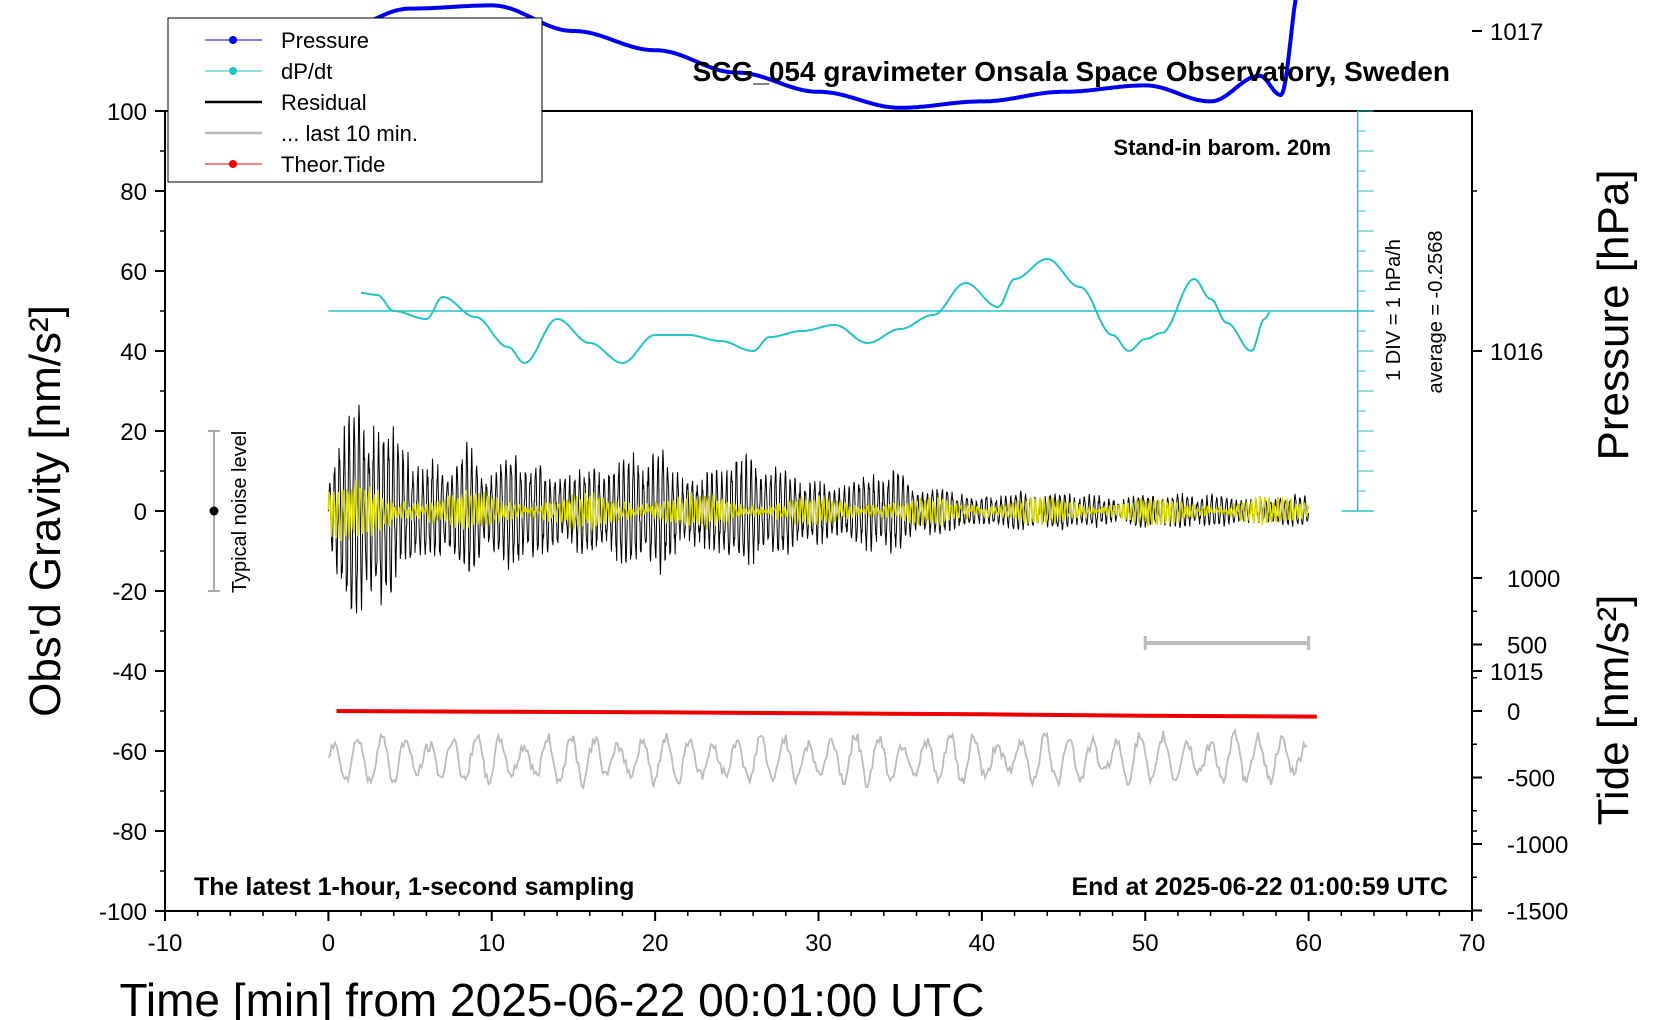  Describe the element at coordinates (133, 192) in the screenshot. I see `y-tick-label: 80` at that location.